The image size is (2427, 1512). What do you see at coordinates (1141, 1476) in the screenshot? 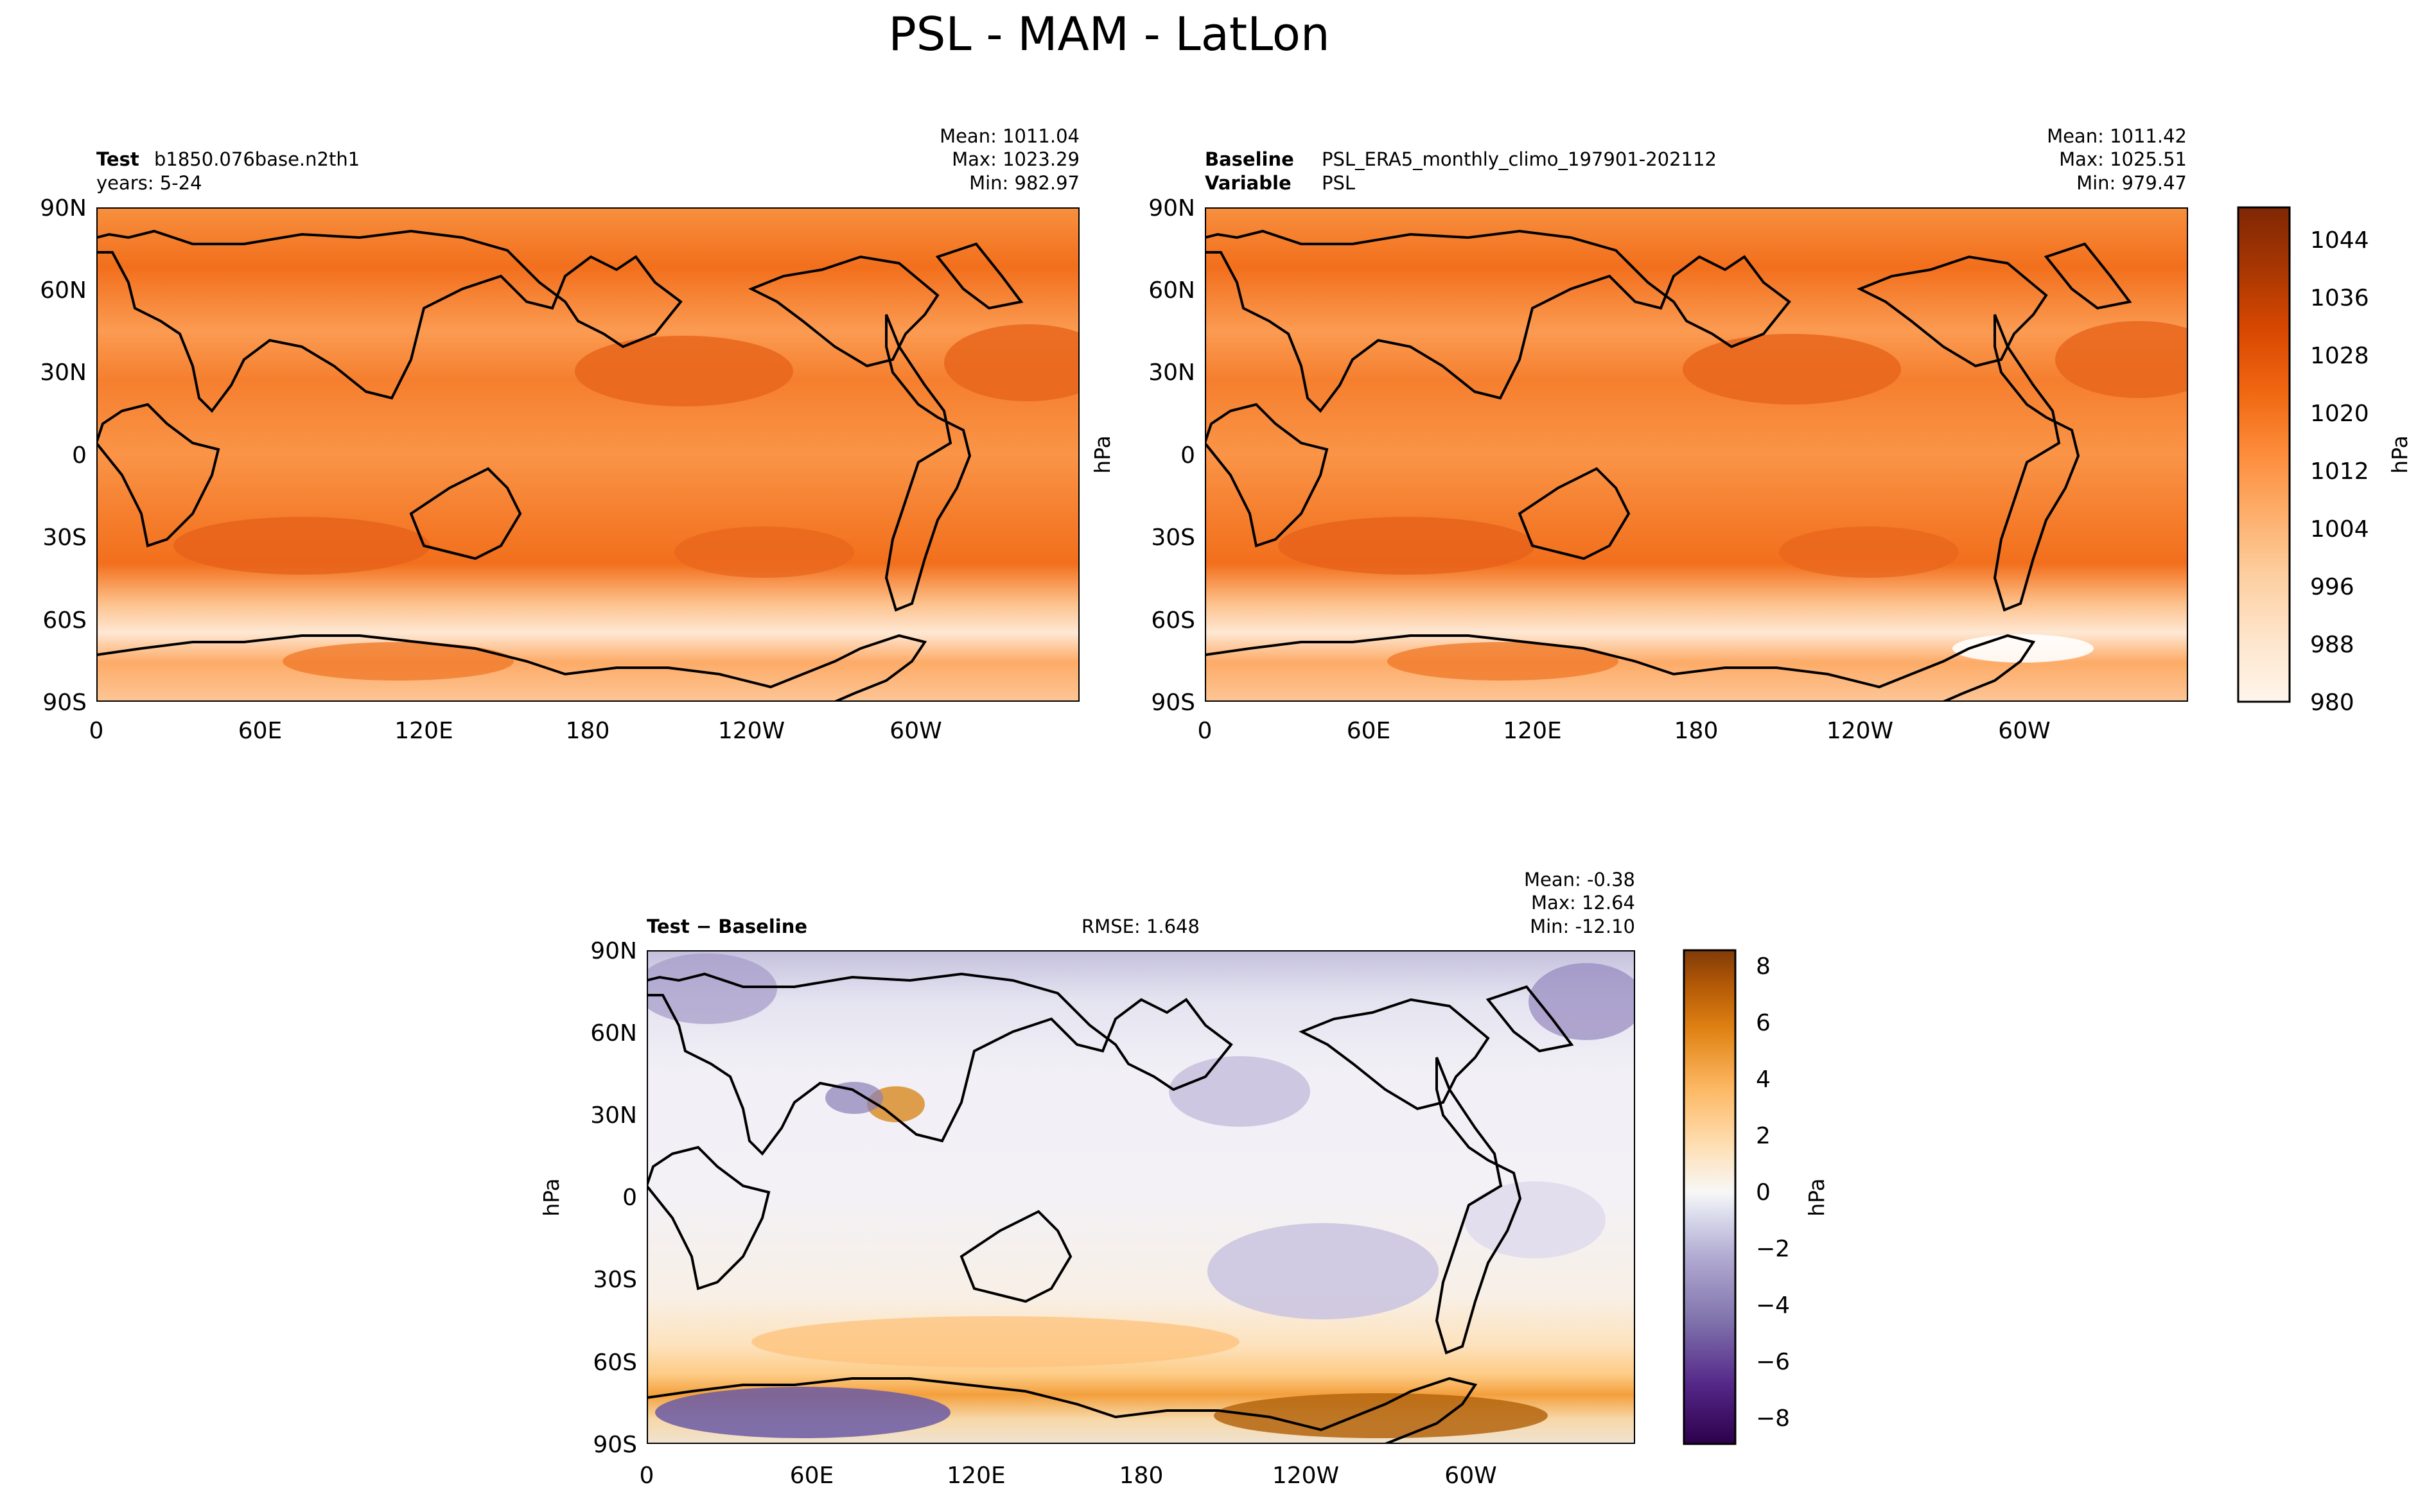
I see `panel-diff-xtick: 180` at bounding box center [1141, 1476].